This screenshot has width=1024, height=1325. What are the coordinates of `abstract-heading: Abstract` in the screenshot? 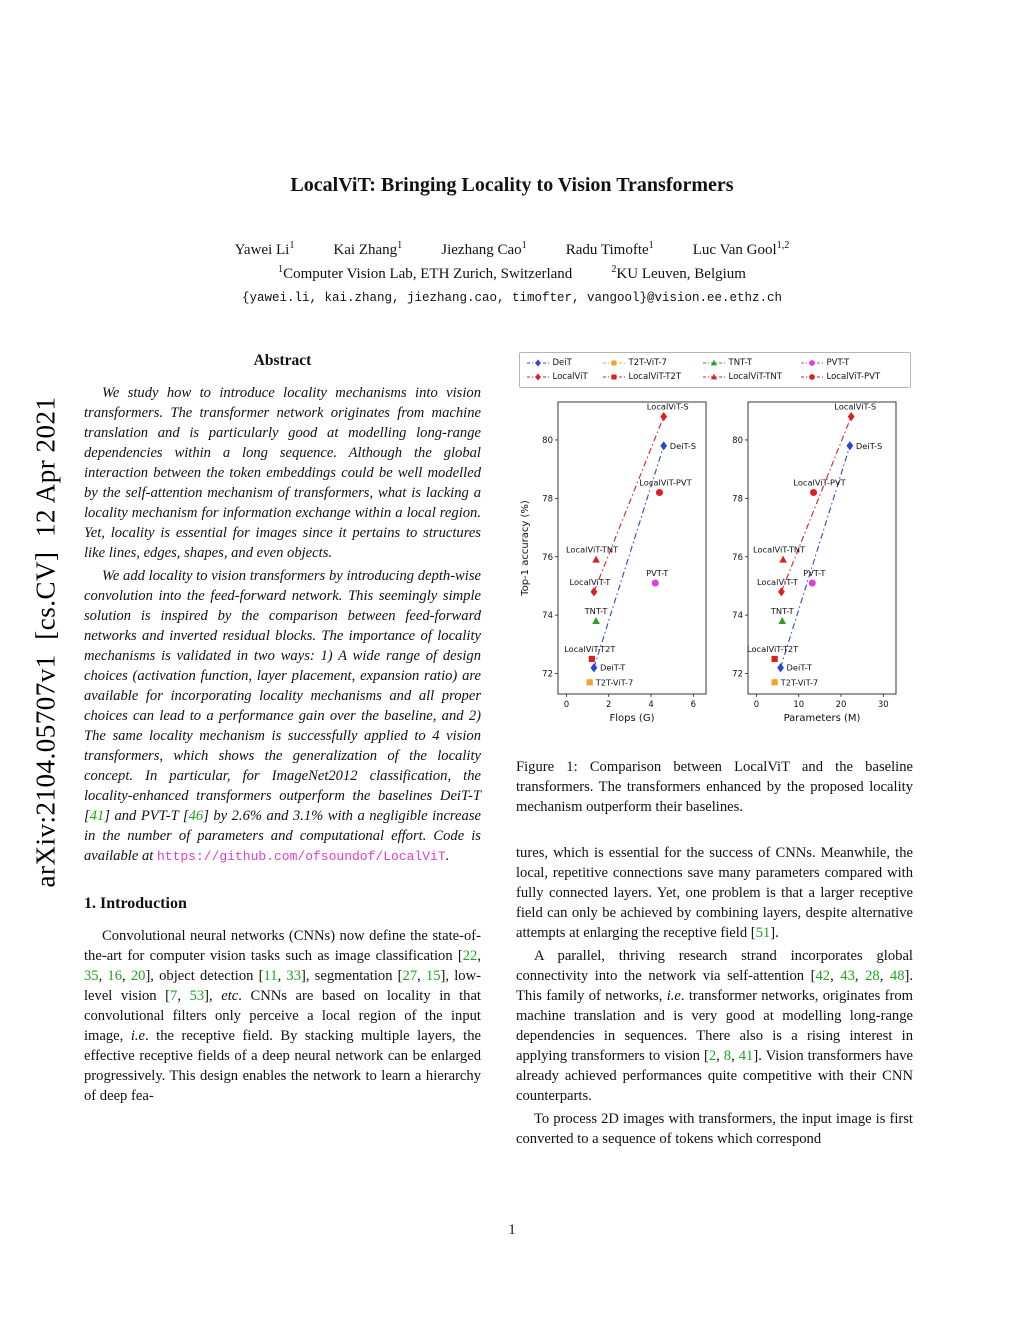 It's located at (282, 360).